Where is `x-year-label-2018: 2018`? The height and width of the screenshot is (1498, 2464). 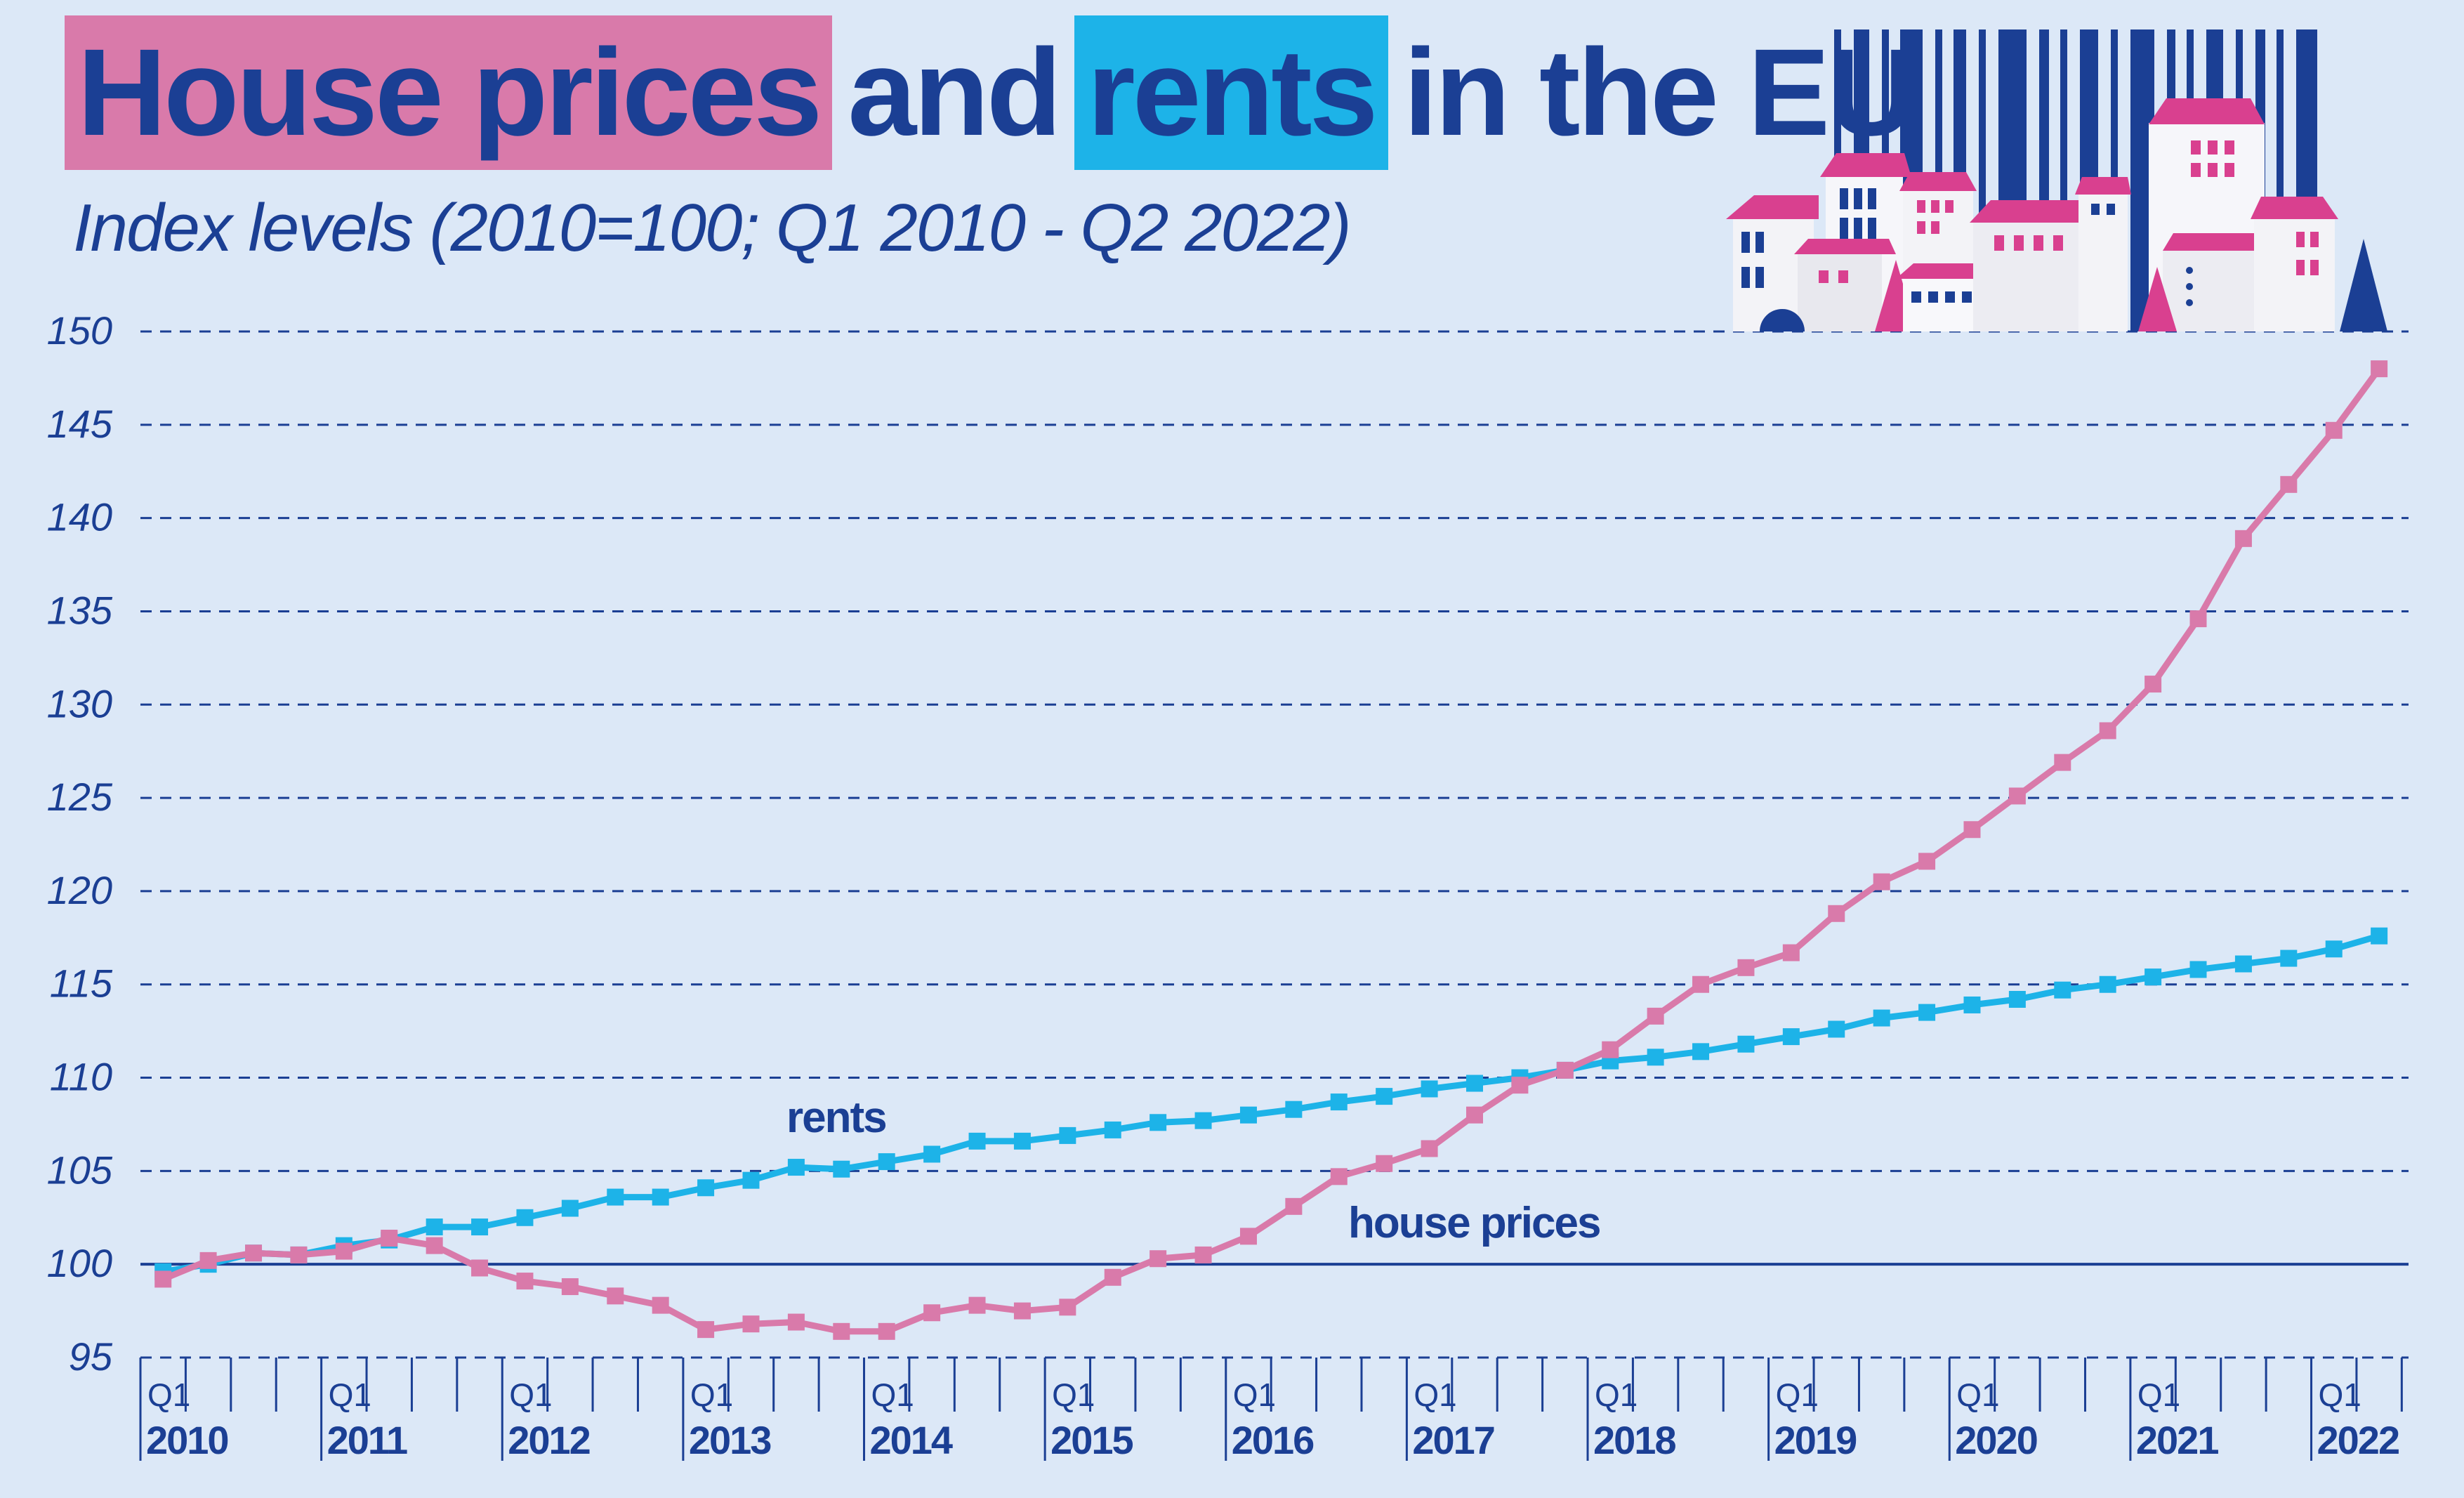 x-year-label-2018: 2018 is located at coordinates (1634, 1440).